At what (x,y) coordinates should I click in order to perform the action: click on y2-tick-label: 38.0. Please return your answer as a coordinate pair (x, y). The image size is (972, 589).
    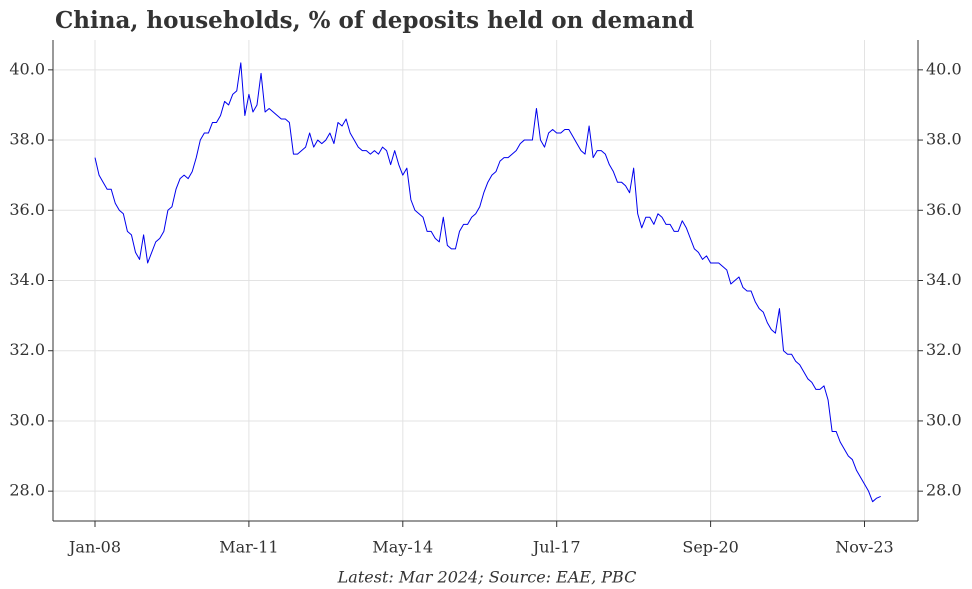
    Looking at the image, I should click on (944, 139).